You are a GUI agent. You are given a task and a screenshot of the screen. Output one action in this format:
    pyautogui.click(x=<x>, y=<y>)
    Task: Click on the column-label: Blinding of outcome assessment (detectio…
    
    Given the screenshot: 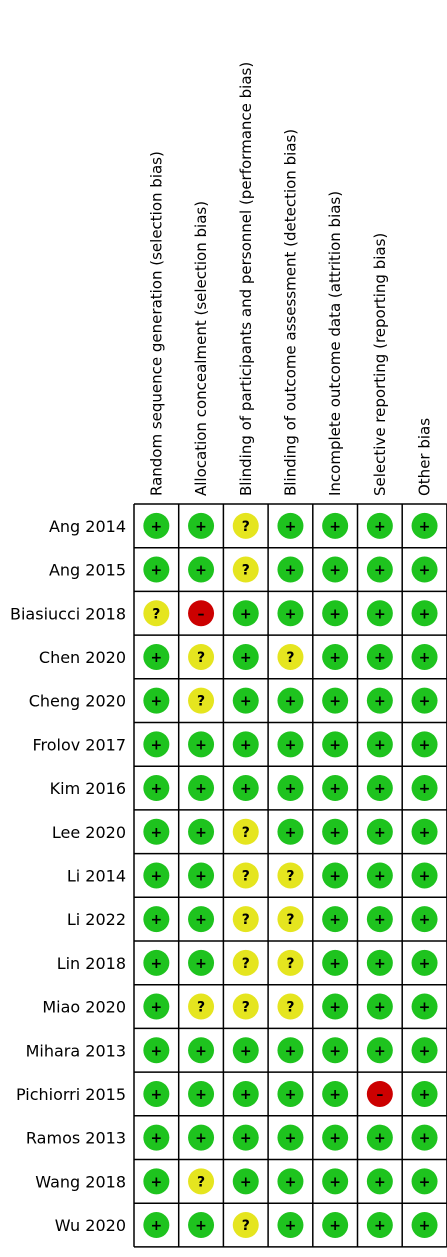 What is the action you would take?
    pyautogui.click(x=290, y=312)
    